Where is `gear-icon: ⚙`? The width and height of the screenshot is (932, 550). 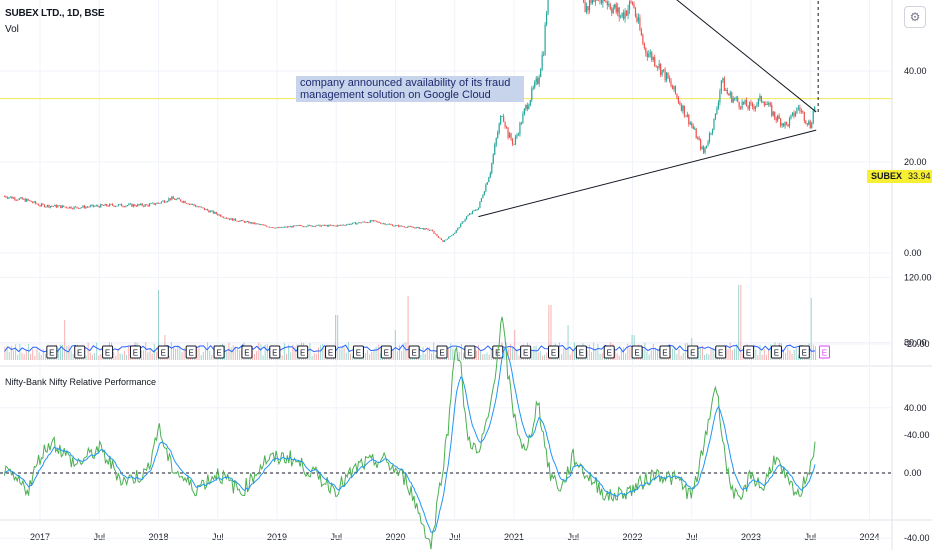 gear-icon: ⚙ is located at coordinates (915, 17).